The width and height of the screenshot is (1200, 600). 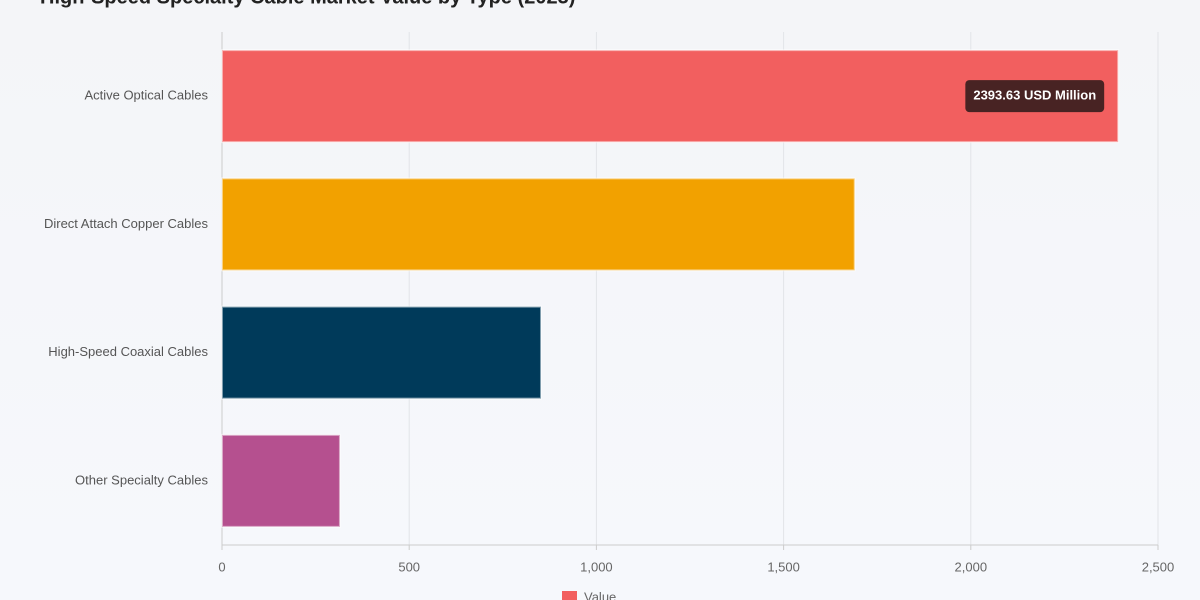 I want to click on y-tick-label: Other Specialty Cables, so click(x=141, y=479).